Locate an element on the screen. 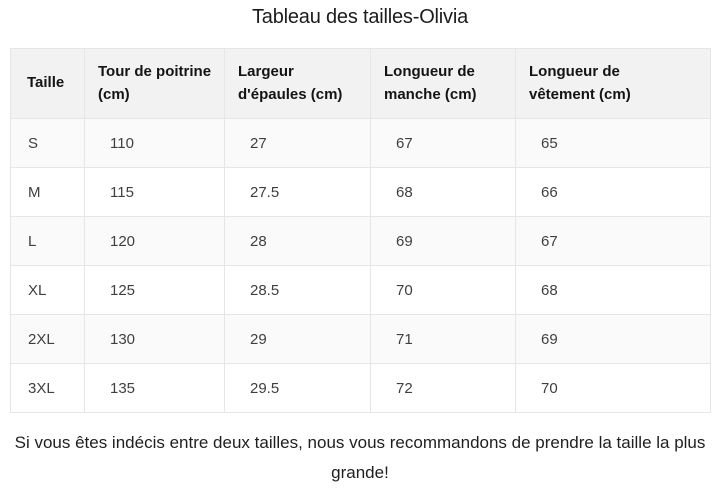 The height and width of the screenshot is (492, 720). size-cell: S is located at coordinates (47, 143).